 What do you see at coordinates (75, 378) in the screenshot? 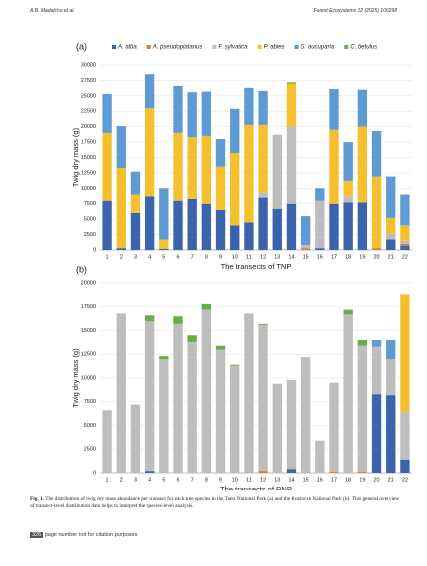
I see `y-axis-title: Twig dry mass (g)` at bounding box center [75, 378].